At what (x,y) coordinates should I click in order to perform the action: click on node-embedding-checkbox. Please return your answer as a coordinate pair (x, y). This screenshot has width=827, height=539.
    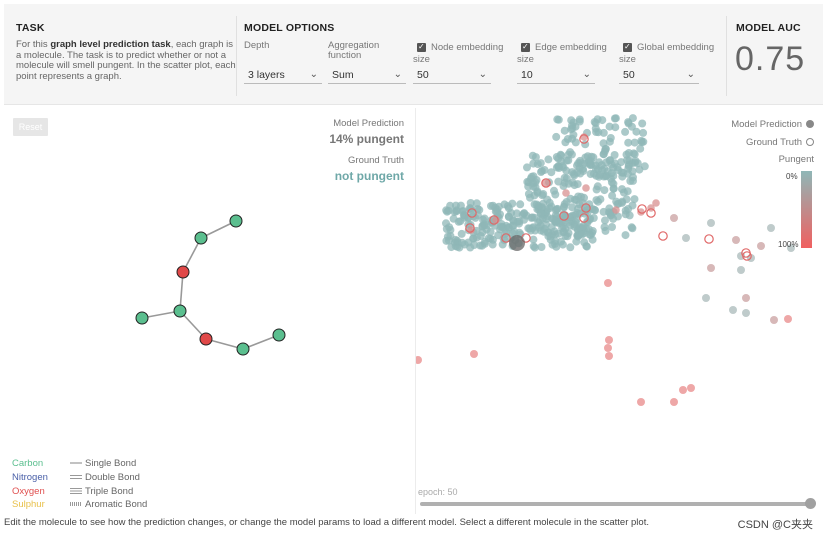
    Looking at the image, I should click on (421, 47).